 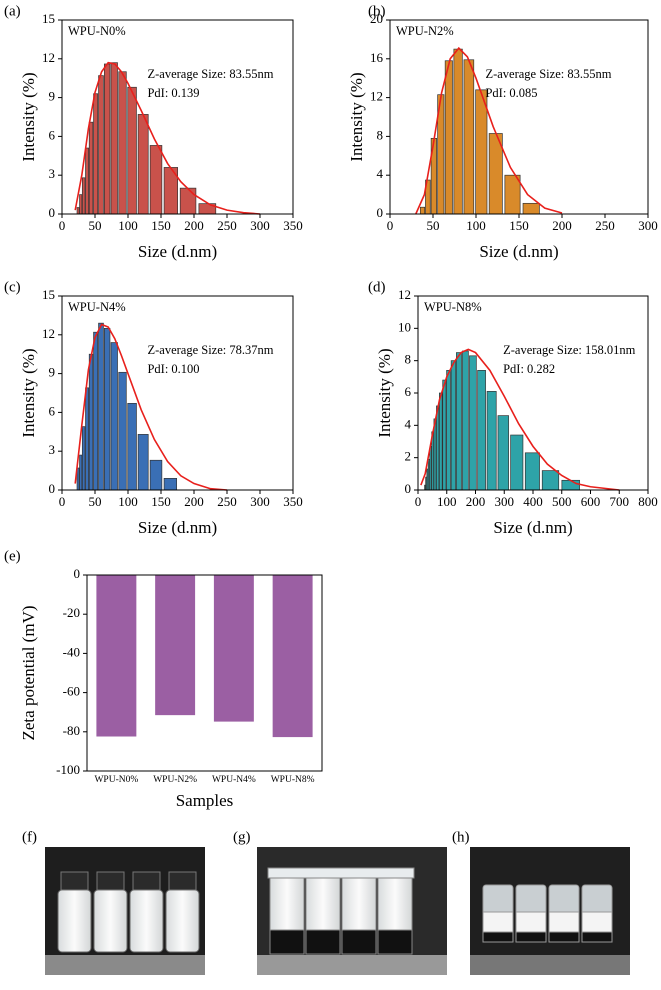 I want to click on x-tick-label: WPU-N8%, so click(x=293, y=780).